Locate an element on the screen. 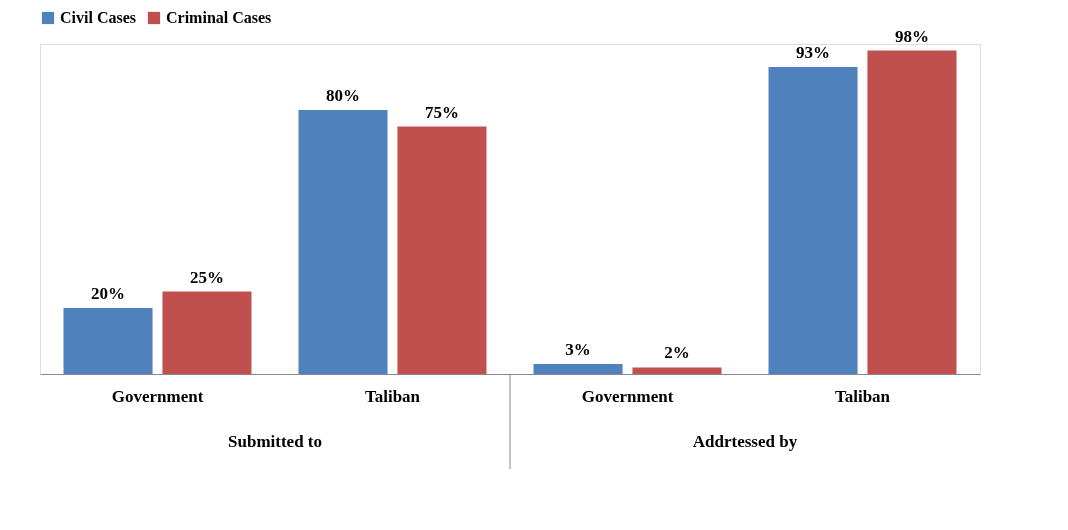 The image size is (1068, 530). data-label: 25% is located at coordinates (206, 277).